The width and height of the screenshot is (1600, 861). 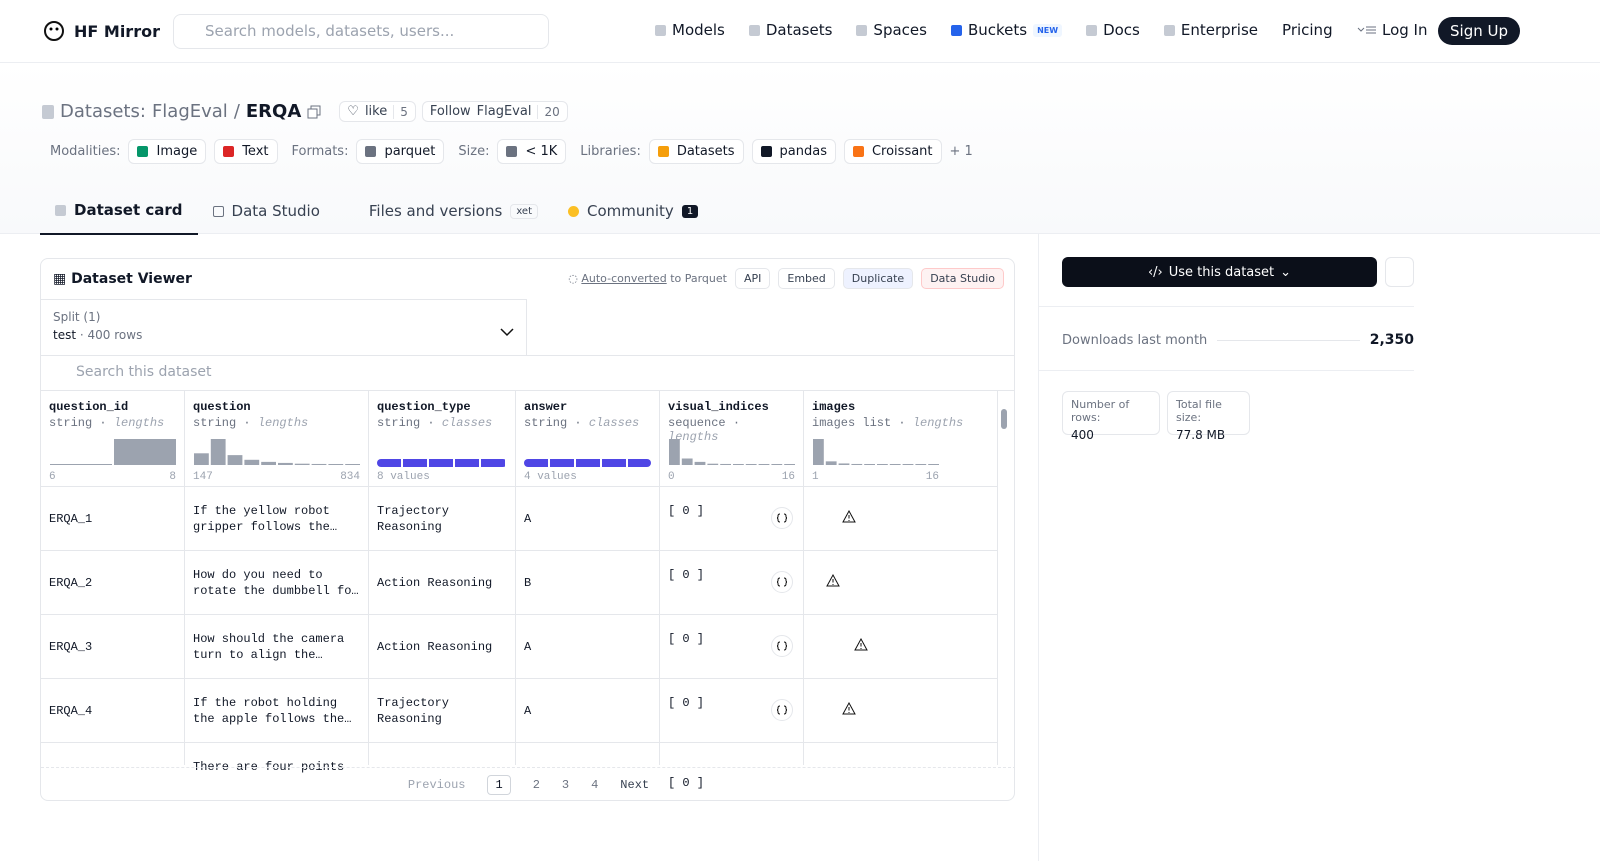 What do you see at coordinates (494, 111) in the screenshot?
I see `follow-button: Follow FlagEval 20` at bounding box center [494, 111].